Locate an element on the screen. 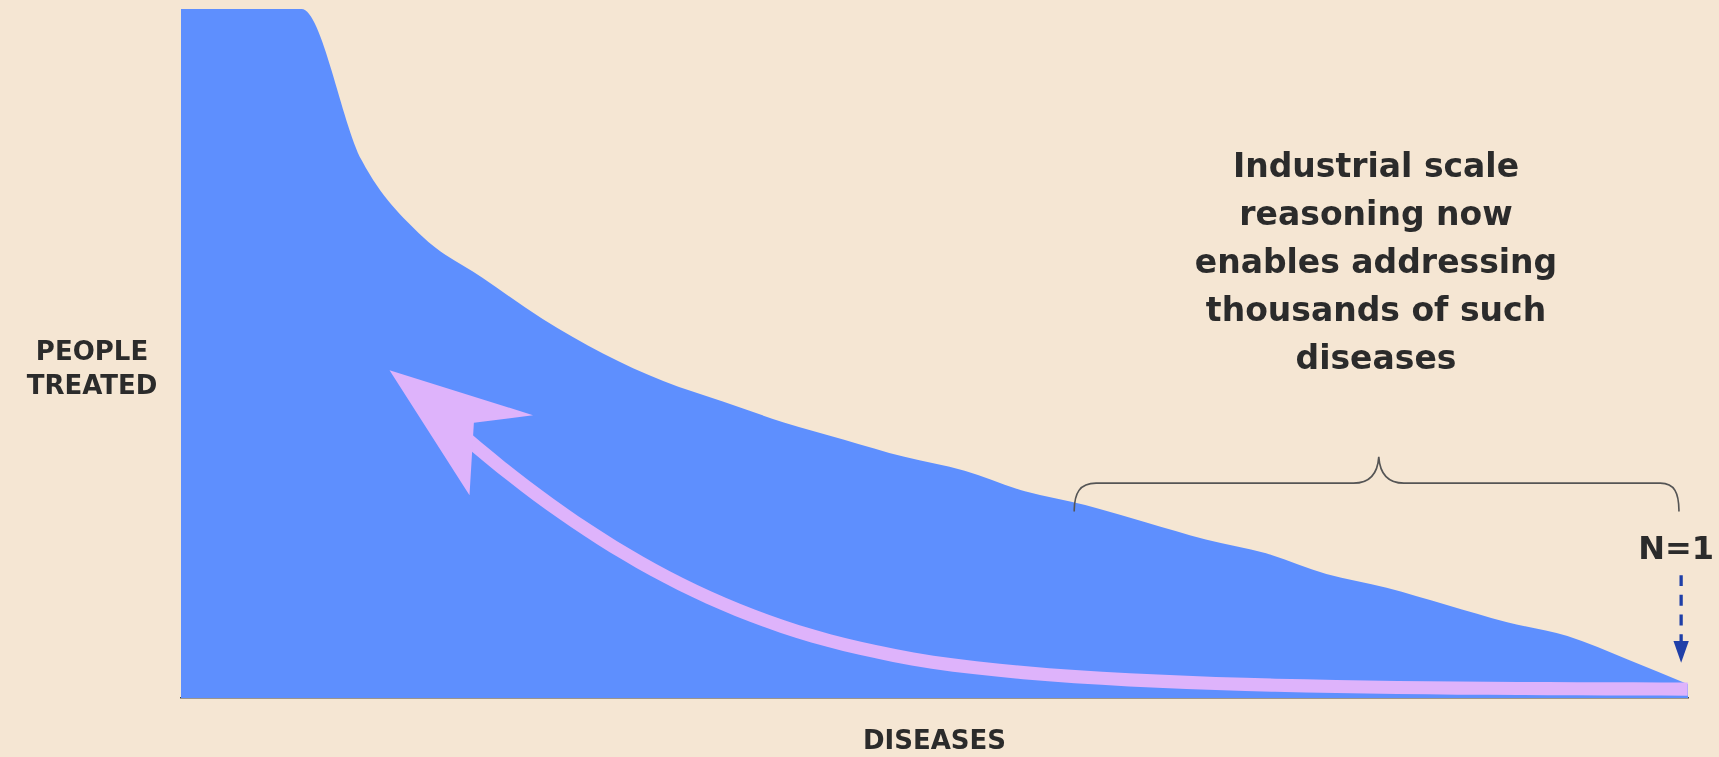 This screenshot has height=757, width=1719. annotation: Industrial scale reasoning now enables addressing thousands of such diseases is located at coordinates (1376, 261).